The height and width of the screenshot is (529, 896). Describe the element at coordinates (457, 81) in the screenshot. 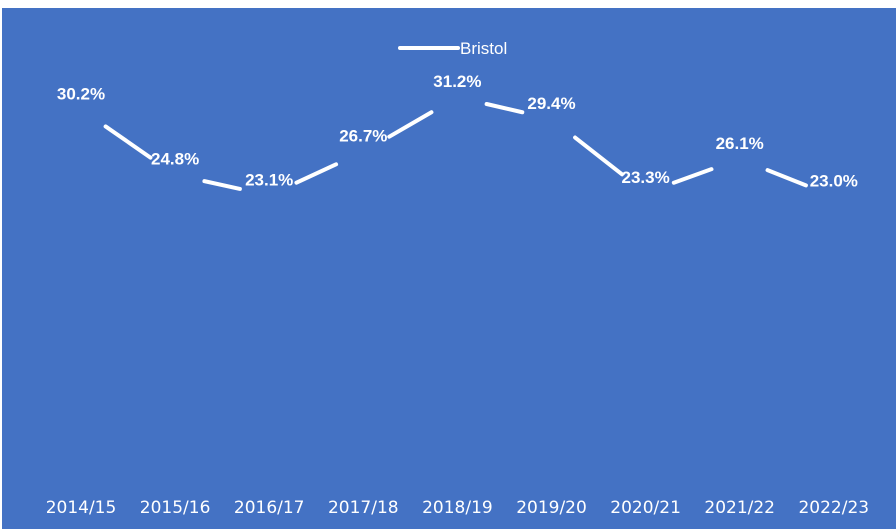

I see `data-label: 31.2%` at that location.